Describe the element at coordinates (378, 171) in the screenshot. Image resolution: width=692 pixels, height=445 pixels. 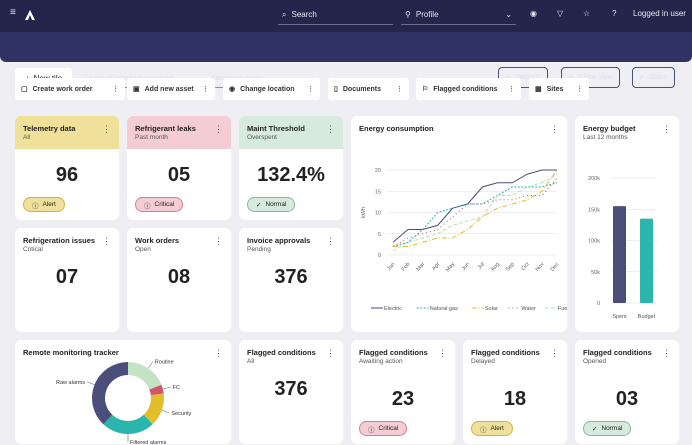
I see `y-tick-label: 20` at that location.